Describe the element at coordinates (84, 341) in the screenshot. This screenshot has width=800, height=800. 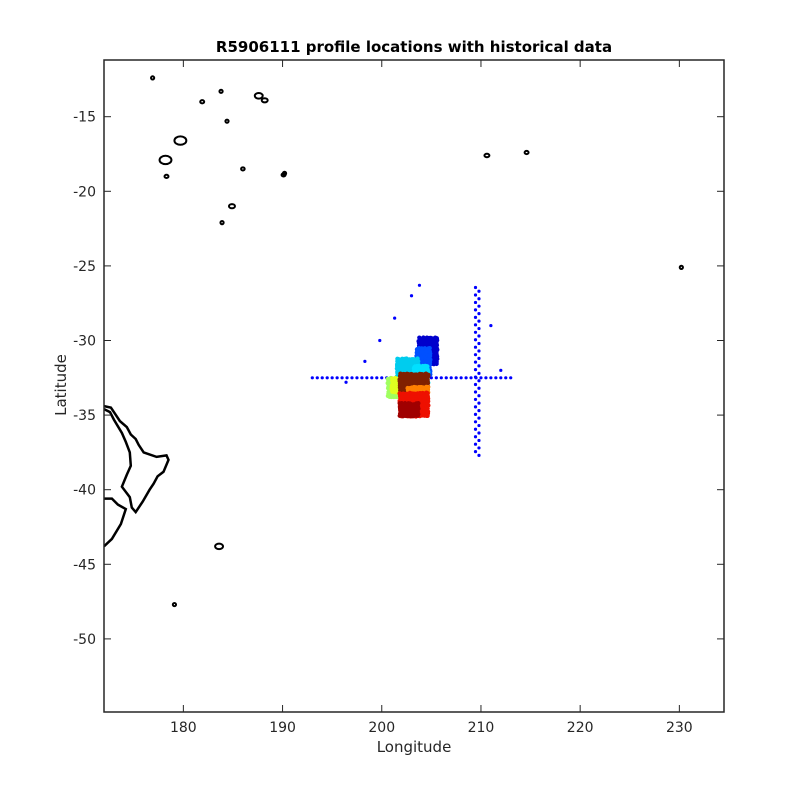
I see `y-tick-label: -30` at that location.